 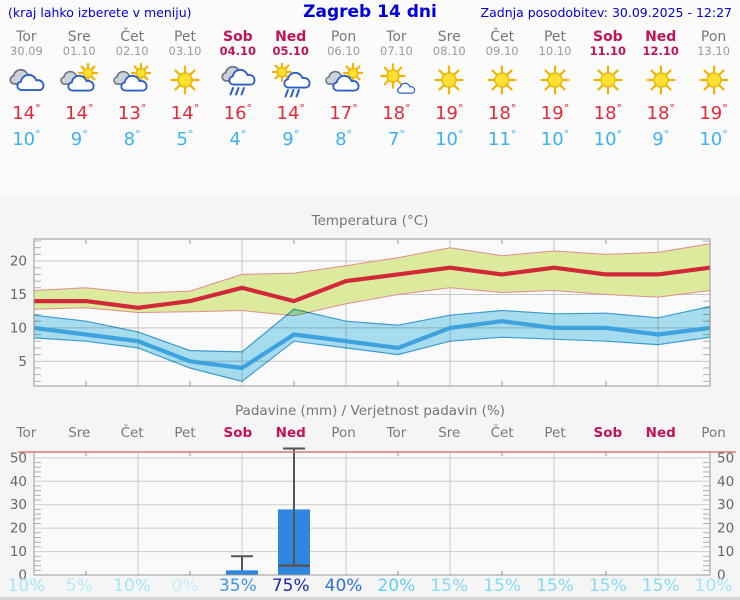 What do you see at coordinates (185, 51) in the screenshot?
I see `day-date: 03.10` at bounding box center [185, 51].